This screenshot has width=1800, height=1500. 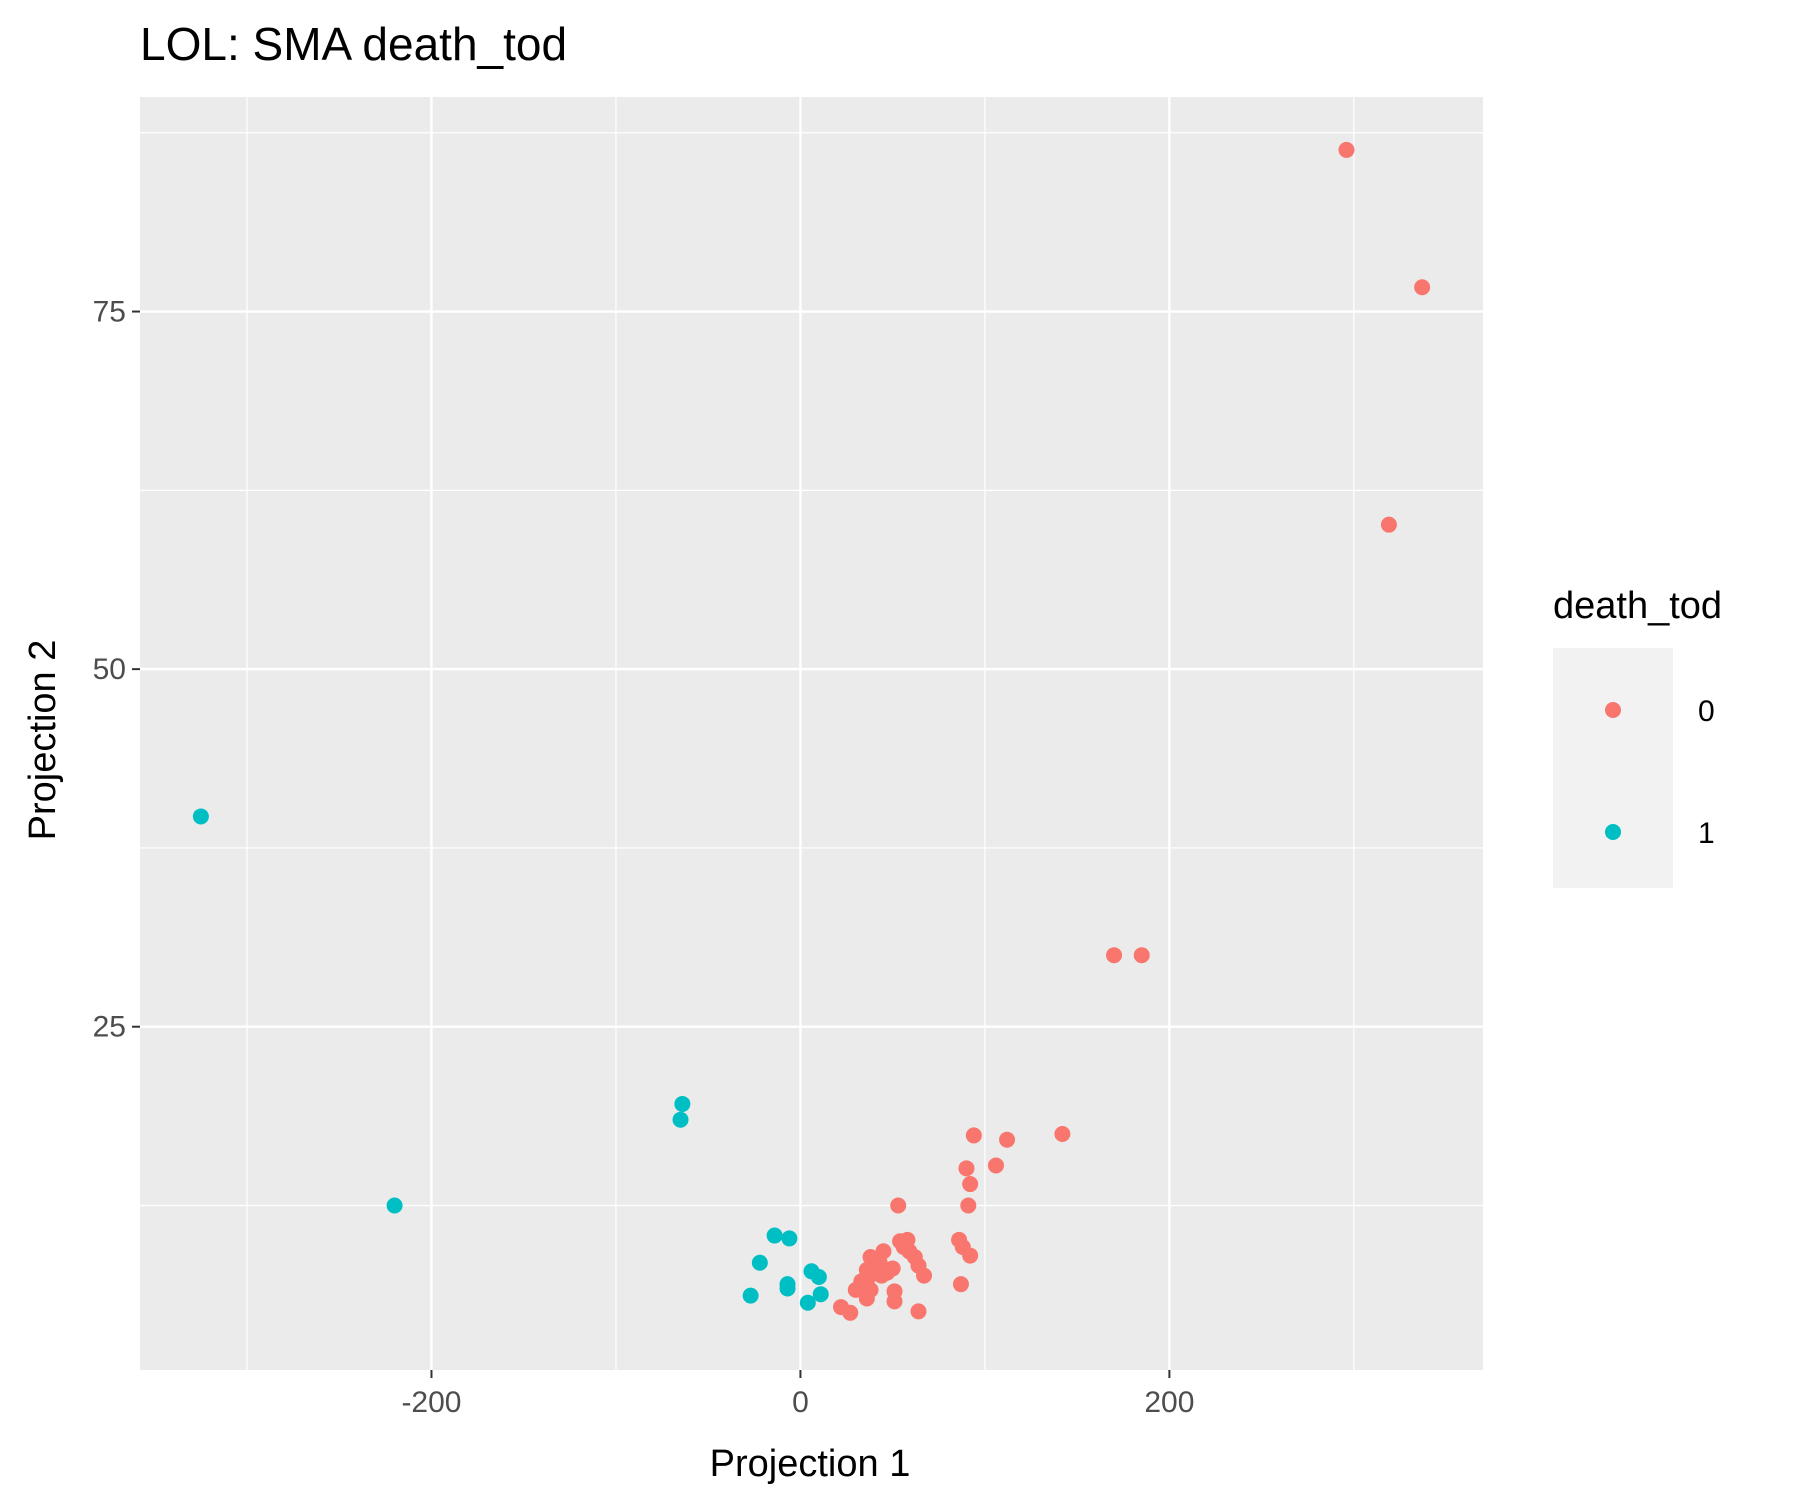 What do you see at coordinates (109, 1027) in the screenshot?
I see `y-tick-label: 25` at bounding box center [109, 1027].